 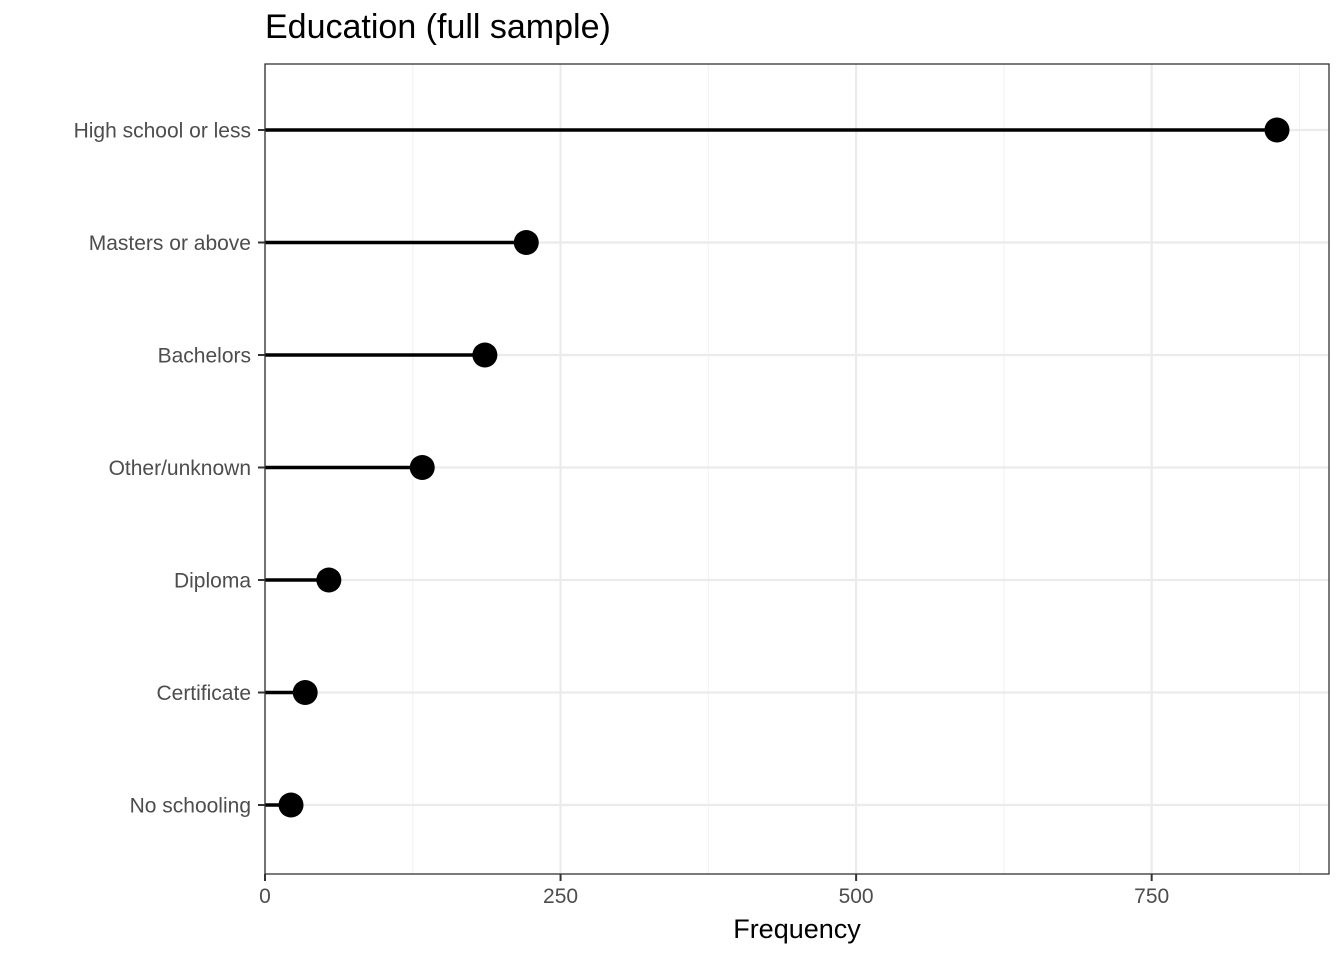 What do you see at coordinates (203, 693) in the screenshot?
I see `y-tick-label: Certificate` at bounding box center [203, 693].